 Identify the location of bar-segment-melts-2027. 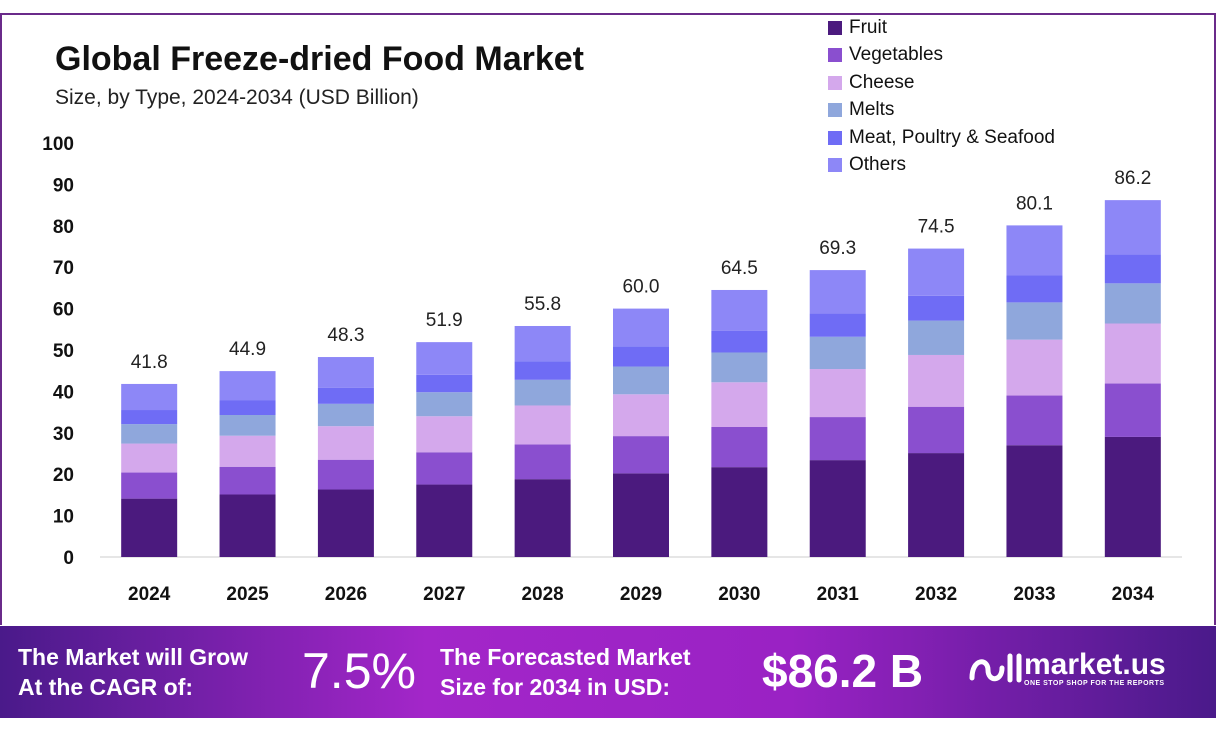
(444, 404).